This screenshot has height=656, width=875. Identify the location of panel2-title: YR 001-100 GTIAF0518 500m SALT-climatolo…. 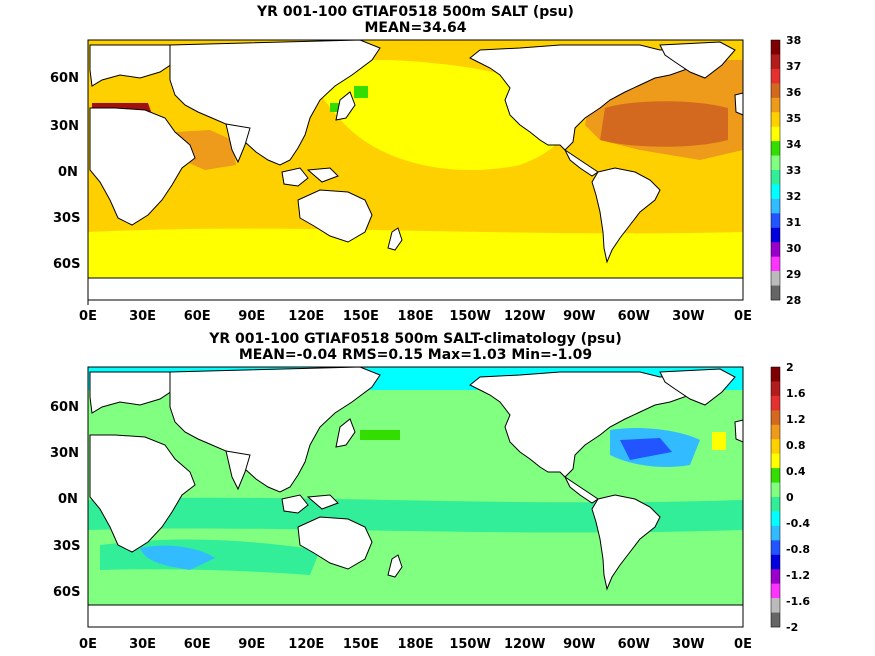
(415, 339).